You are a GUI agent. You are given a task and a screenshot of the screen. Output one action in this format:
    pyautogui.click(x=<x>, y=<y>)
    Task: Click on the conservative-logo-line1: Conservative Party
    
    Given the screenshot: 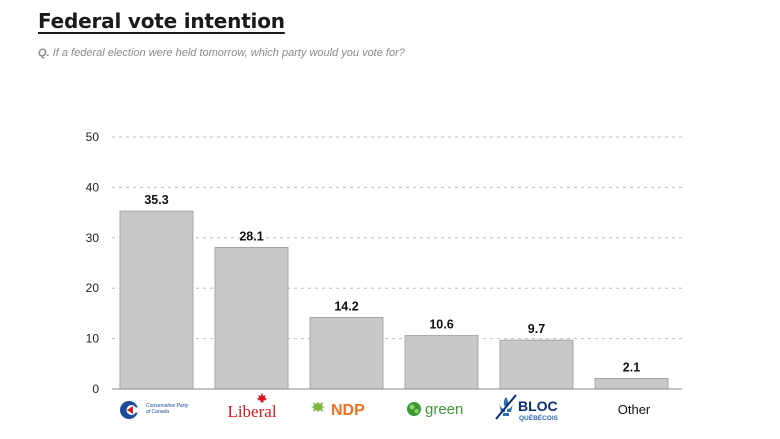 What is the action you would take?
    pyautogui.click(x=167, y=406)
    